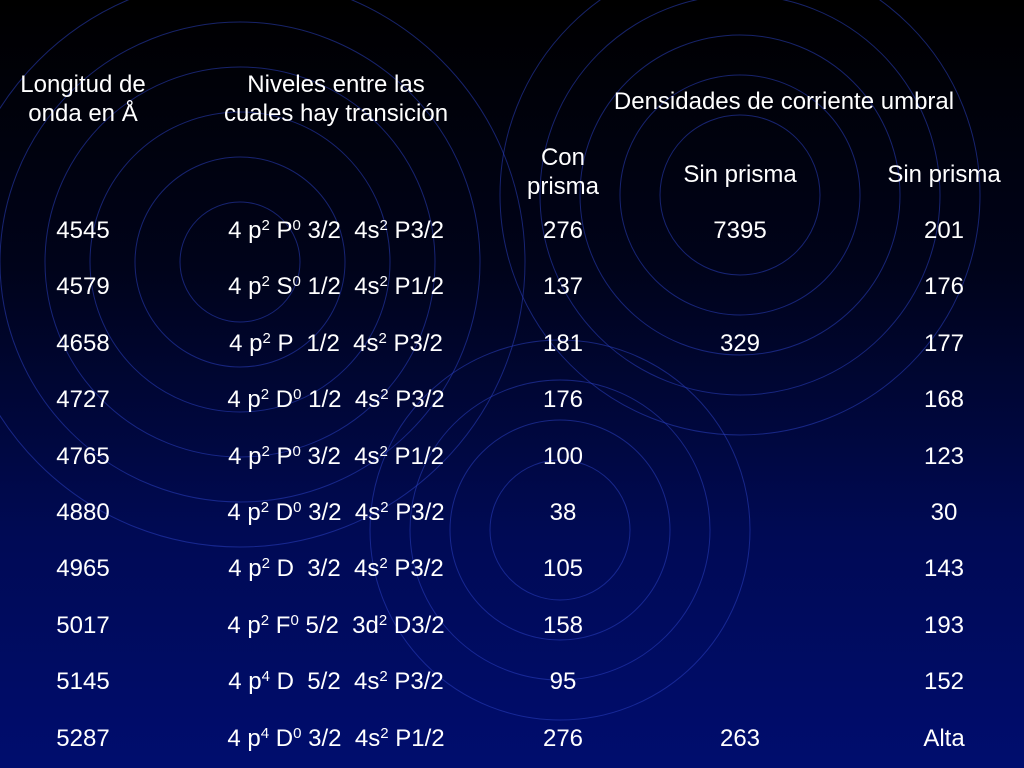 This screenshot has width=1024, height=768. What do you see at coordinates (944, 681) in the screenshot?
I see `cell-sin2: 152` at bounding box center [944, 681].